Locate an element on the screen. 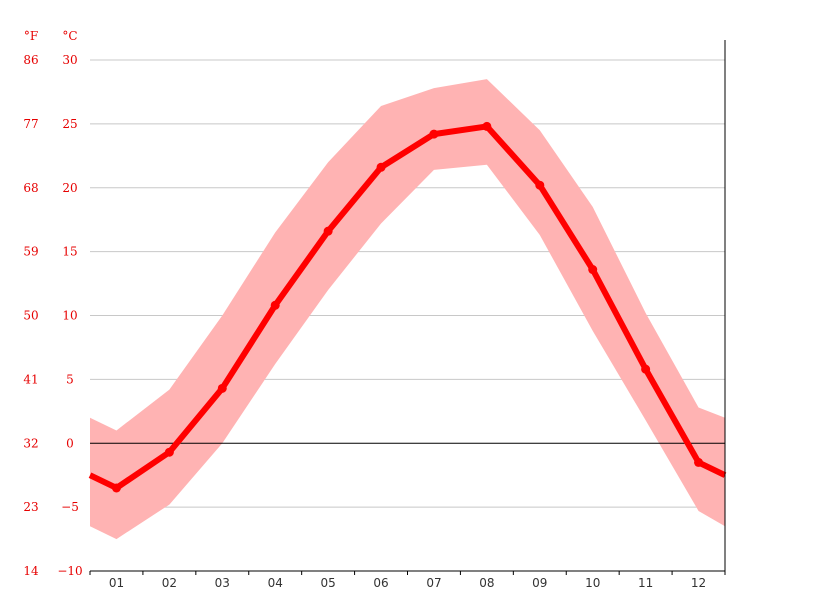 The width and height of the screenshot is (815, 611). y-tick-celsius: 25 is located at coordinates (69, 124).